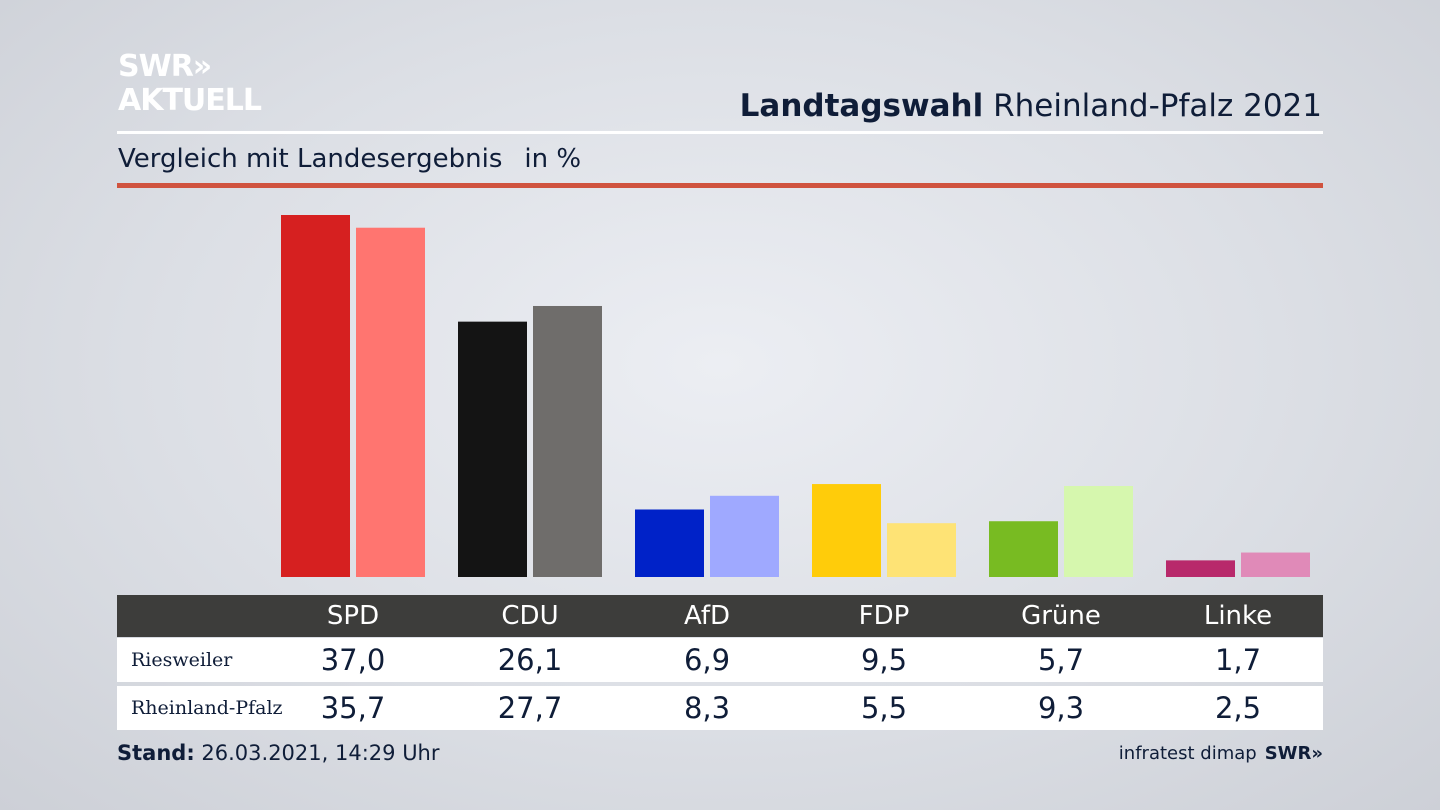 Image resolution: width=1440 pixels, height=810 pixels. I want to click on page-title: Landtagswahl Rheinland-Pfalz 2021, so click(1031, 106).